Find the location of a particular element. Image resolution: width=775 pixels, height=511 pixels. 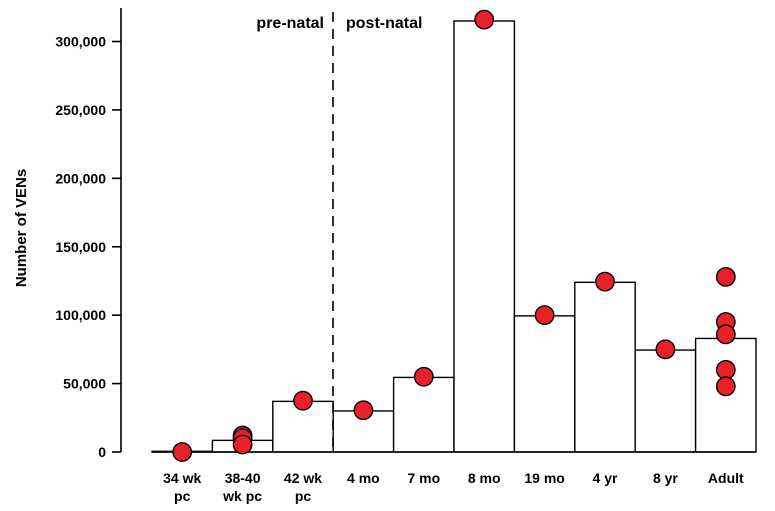

x-tick-label: wk pc is located at coordinates (242, 496).